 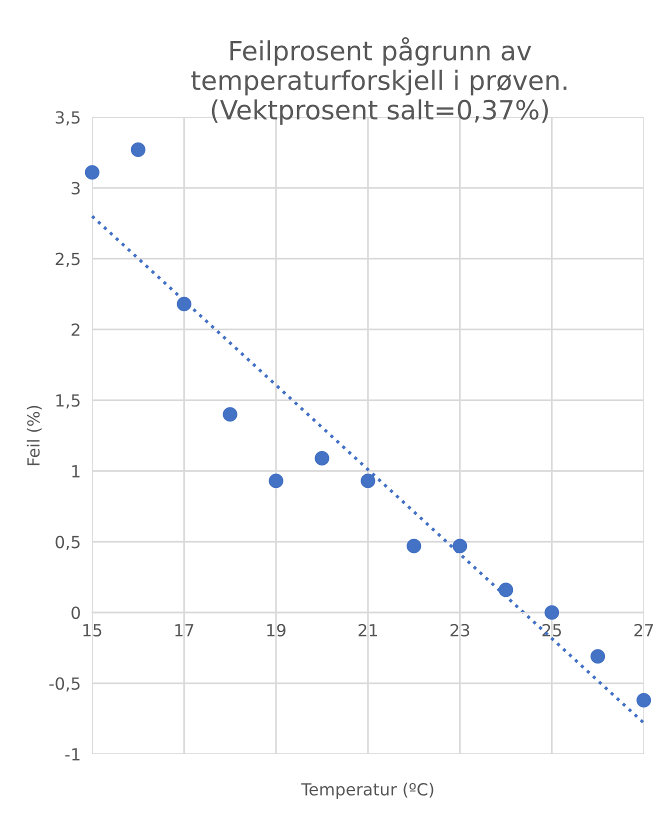 I want to click on x-tick-label: 25, so click(x=551, y=630).